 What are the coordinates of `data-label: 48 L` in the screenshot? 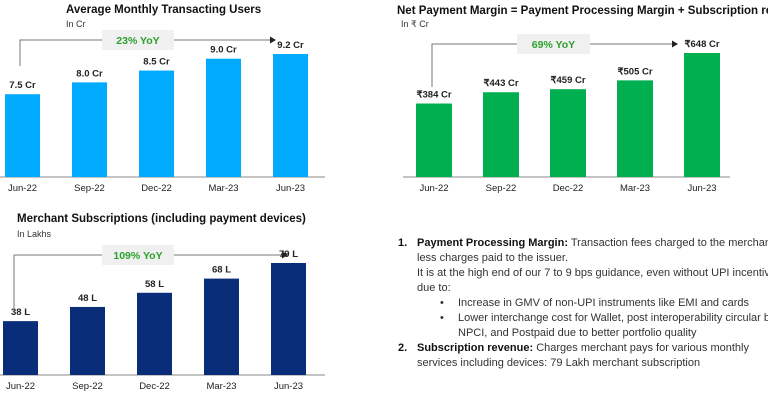 It's located at (87, 298).